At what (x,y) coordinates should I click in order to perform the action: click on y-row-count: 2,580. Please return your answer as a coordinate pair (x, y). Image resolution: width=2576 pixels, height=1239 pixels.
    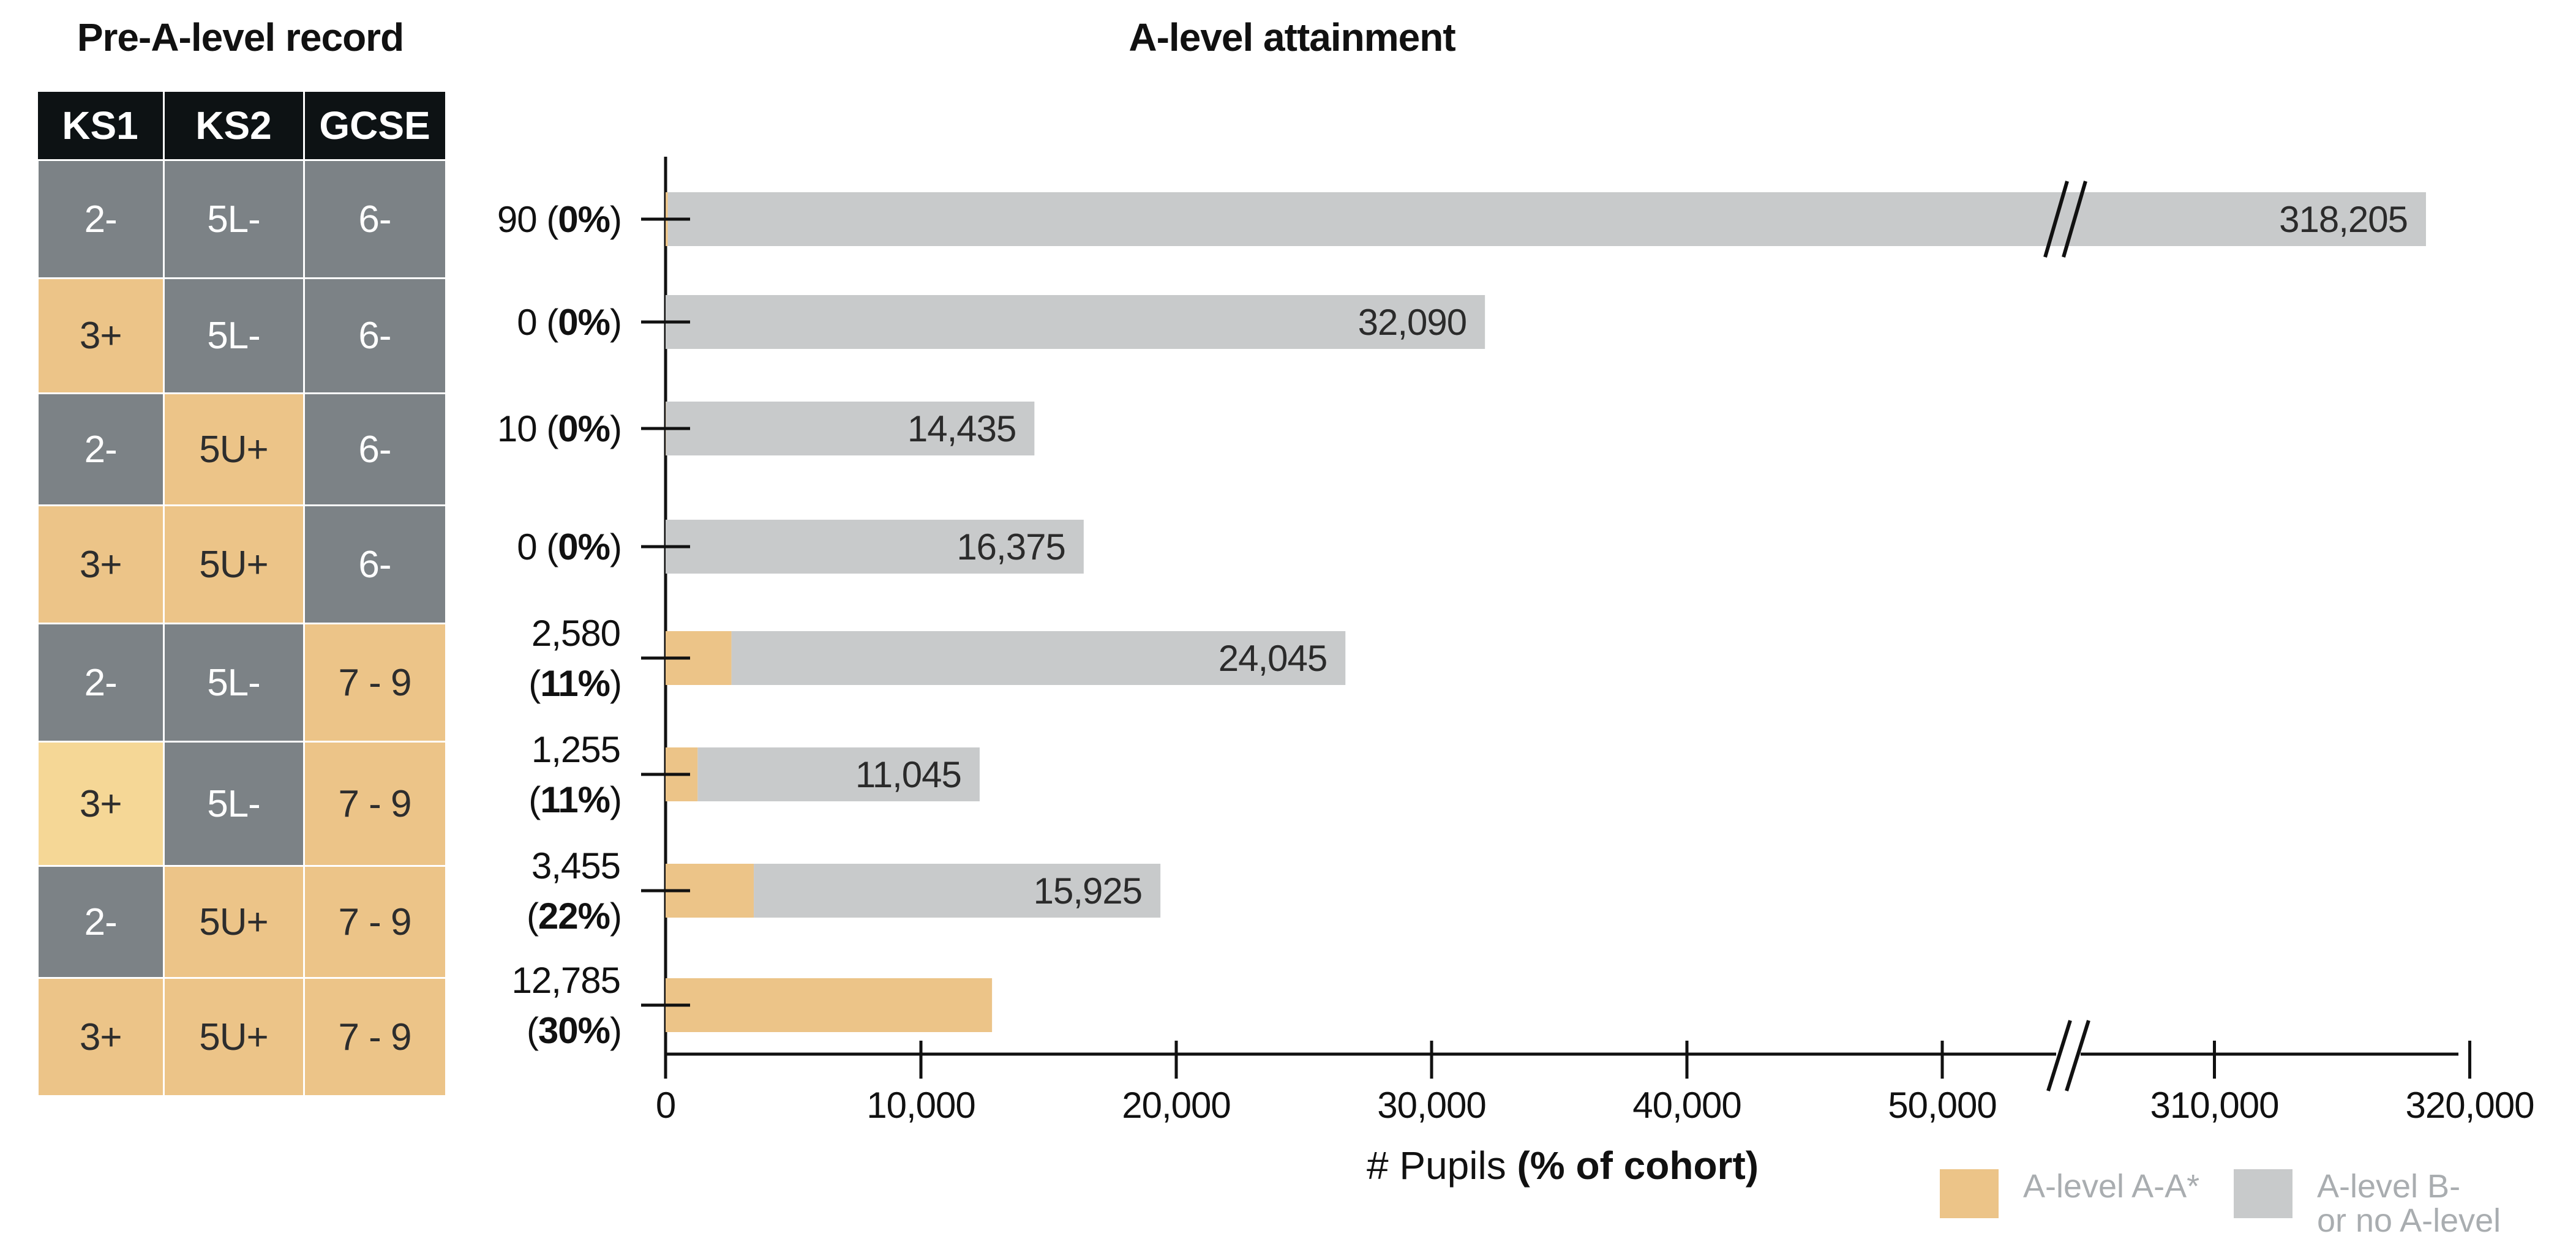
    Looking at the image, I should click on (575, 633).